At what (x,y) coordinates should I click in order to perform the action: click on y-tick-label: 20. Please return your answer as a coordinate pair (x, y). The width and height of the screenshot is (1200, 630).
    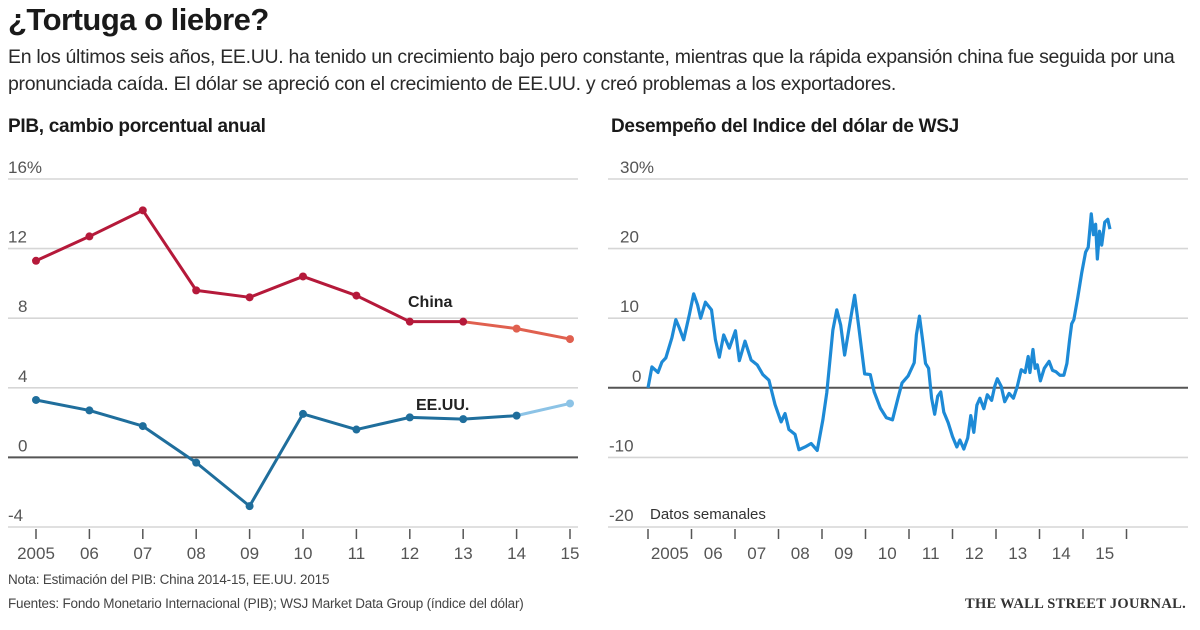
    Looking at the image, I should click on (629, 237).